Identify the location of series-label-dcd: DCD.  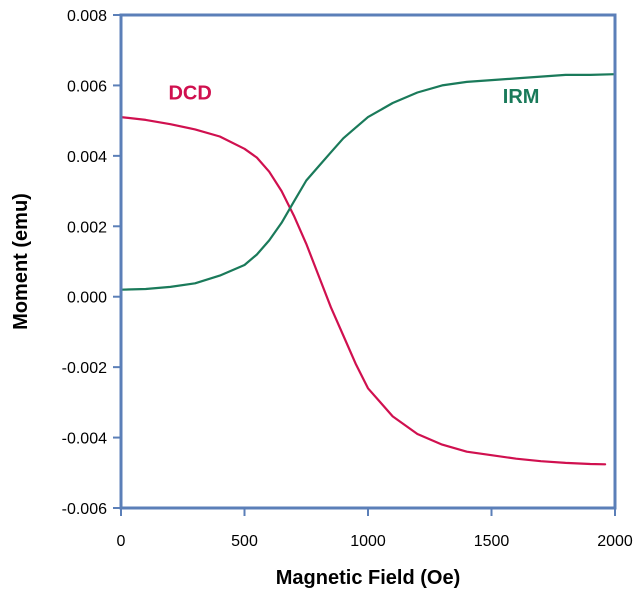
(189, 93).